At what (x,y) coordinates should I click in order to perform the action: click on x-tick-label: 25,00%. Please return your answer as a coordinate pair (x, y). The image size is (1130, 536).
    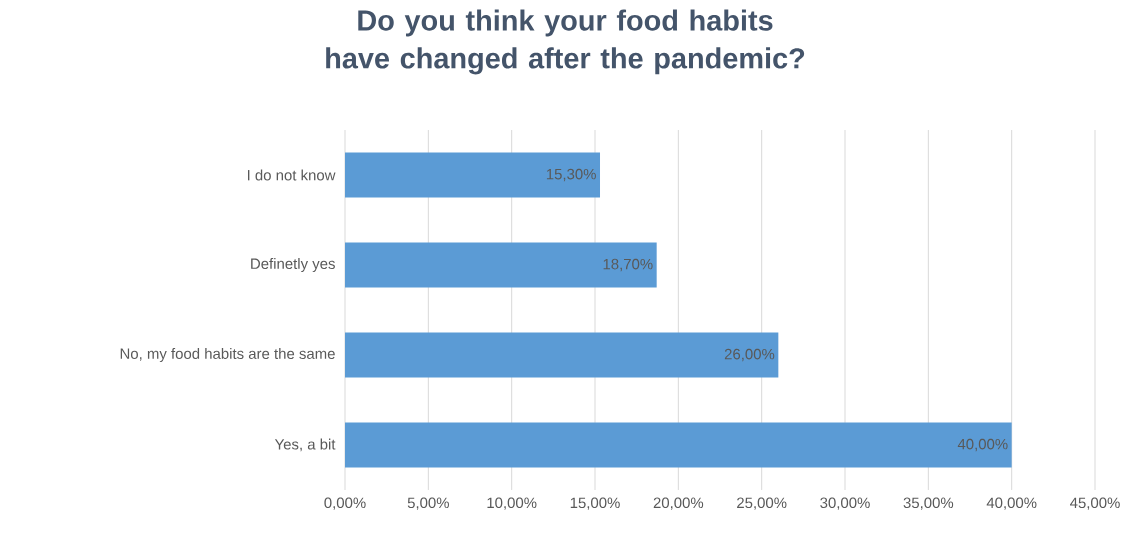
    Looking at the image, I should click on (762, 503).